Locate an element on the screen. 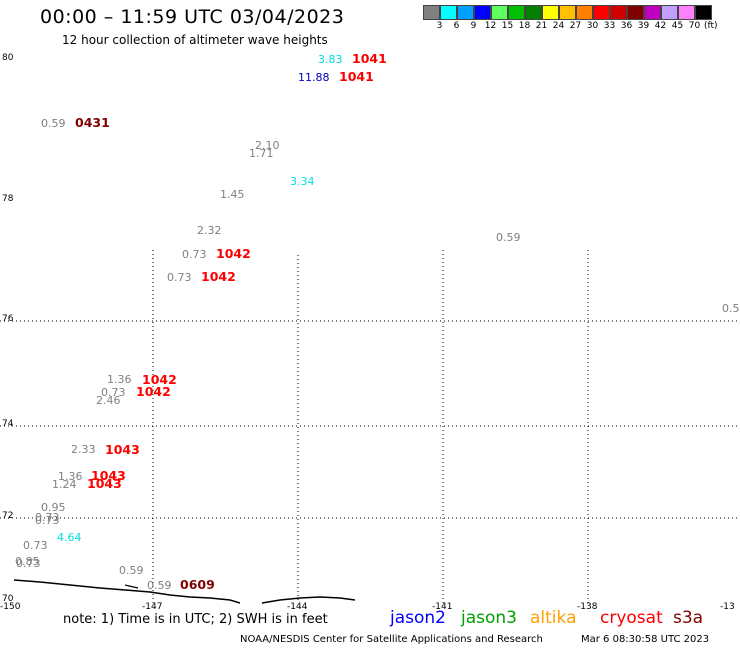 Image resolution: width=740 pixels, height=650 pixels. wave-height-value: 3.83 is located at coordinates (330, 59).